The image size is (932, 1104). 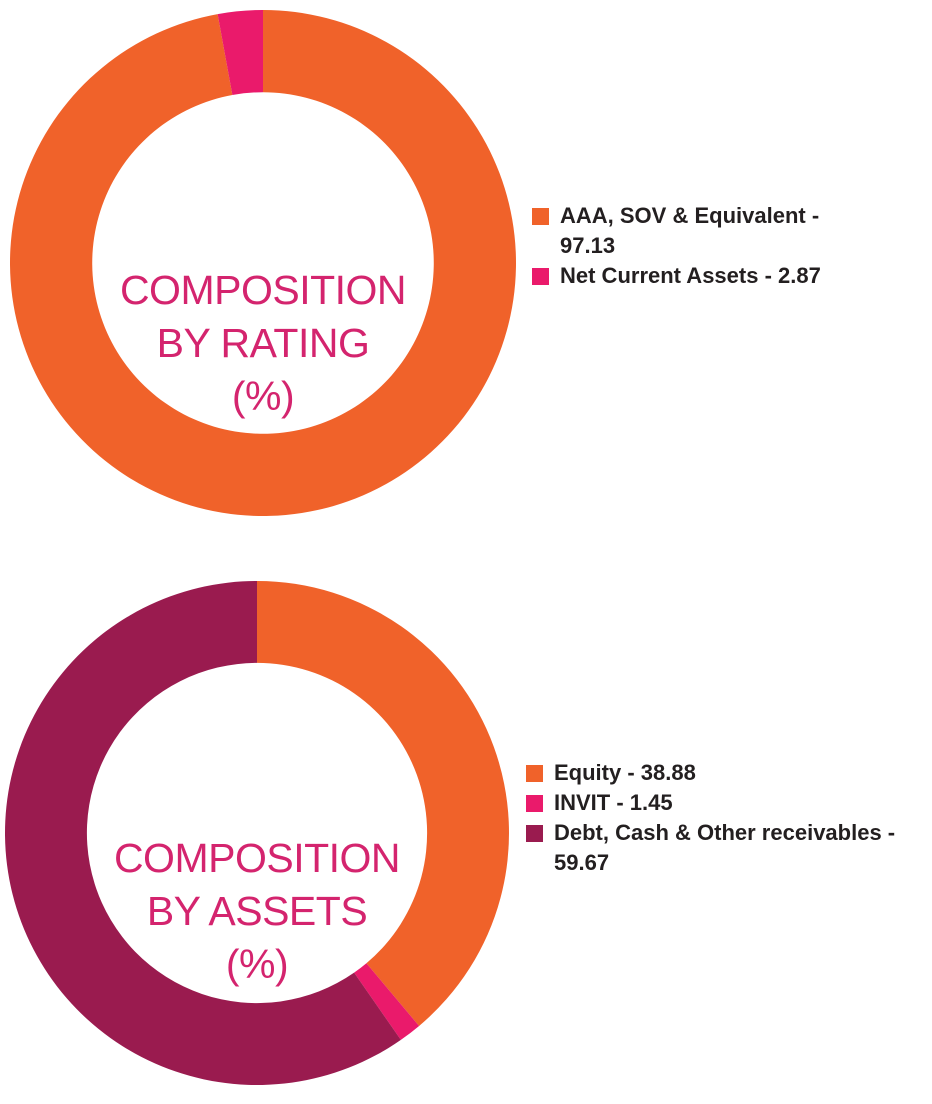 I want to click on legend-item: AAA, SOV & Equivalent - 97.13, so click(x=702, y=231).